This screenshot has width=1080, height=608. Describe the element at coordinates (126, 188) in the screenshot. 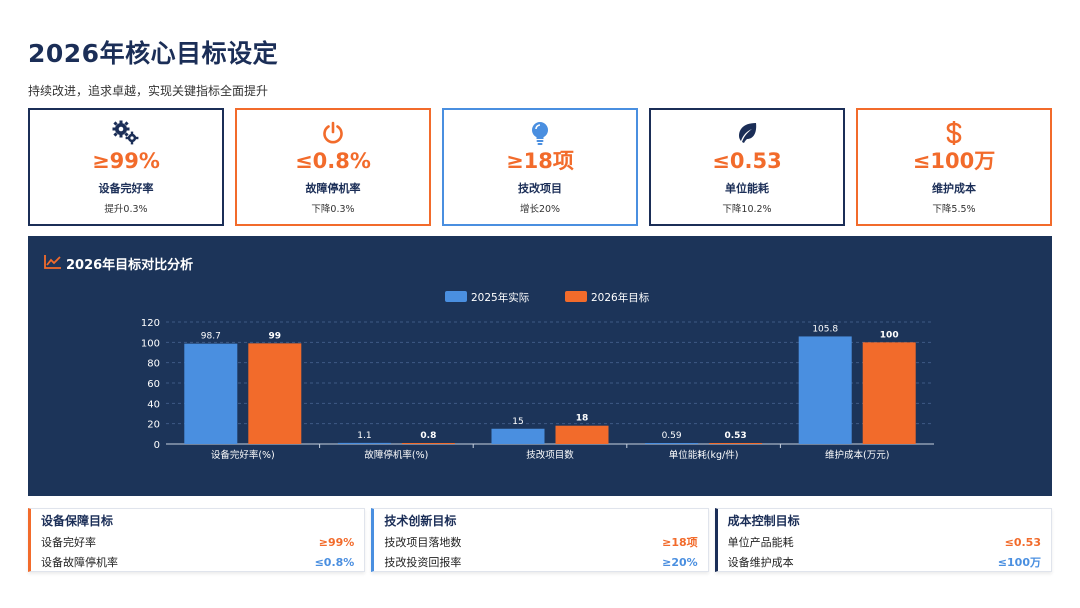

I see `kpi-label: 设备完好率` at that location.